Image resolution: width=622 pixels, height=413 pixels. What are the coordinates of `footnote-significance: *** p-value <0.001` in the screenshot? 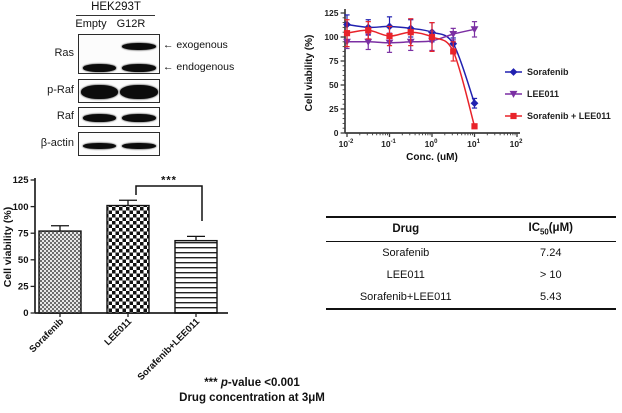 It's located at (252, 383).